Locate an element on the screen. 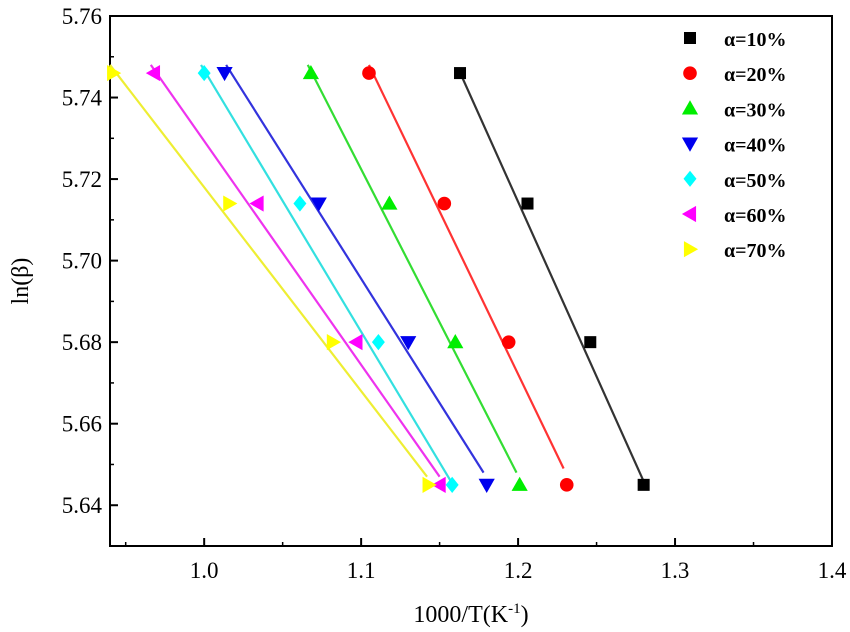  legend-label: α=60% is located at coordinates (755, 216).